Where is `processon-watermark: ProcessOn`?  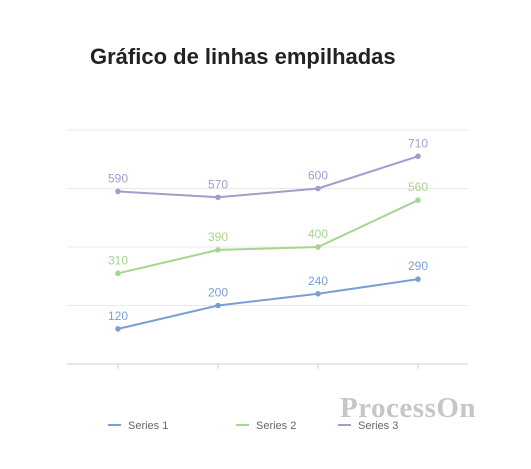 processon-watermark: ProcessOn is located at coordinates (408, 408).